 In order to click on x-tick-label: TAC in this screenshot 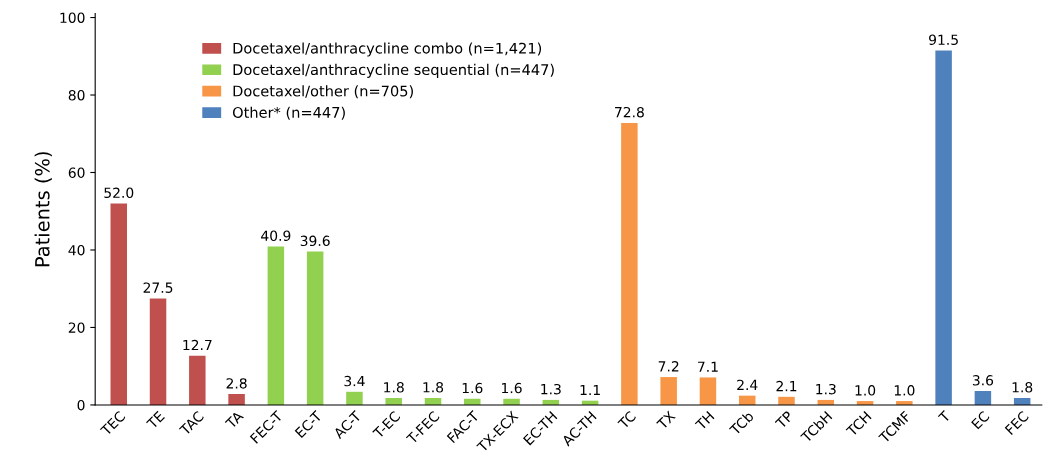, I will do `click(191, 423)`.